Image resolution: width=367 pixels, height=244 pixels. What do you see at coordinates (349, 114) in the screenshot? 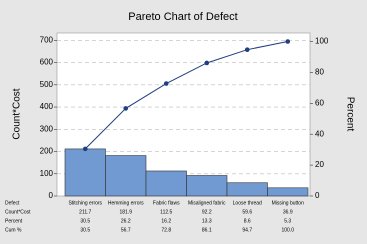
I see `y2-axis-label: Percent` at bounding box center [349, 114].